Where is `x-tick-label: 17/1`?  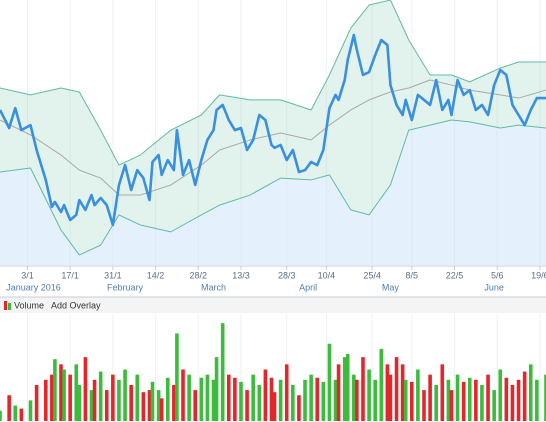
x-tick-label: 17/1 is located at coordinates (70, 275).